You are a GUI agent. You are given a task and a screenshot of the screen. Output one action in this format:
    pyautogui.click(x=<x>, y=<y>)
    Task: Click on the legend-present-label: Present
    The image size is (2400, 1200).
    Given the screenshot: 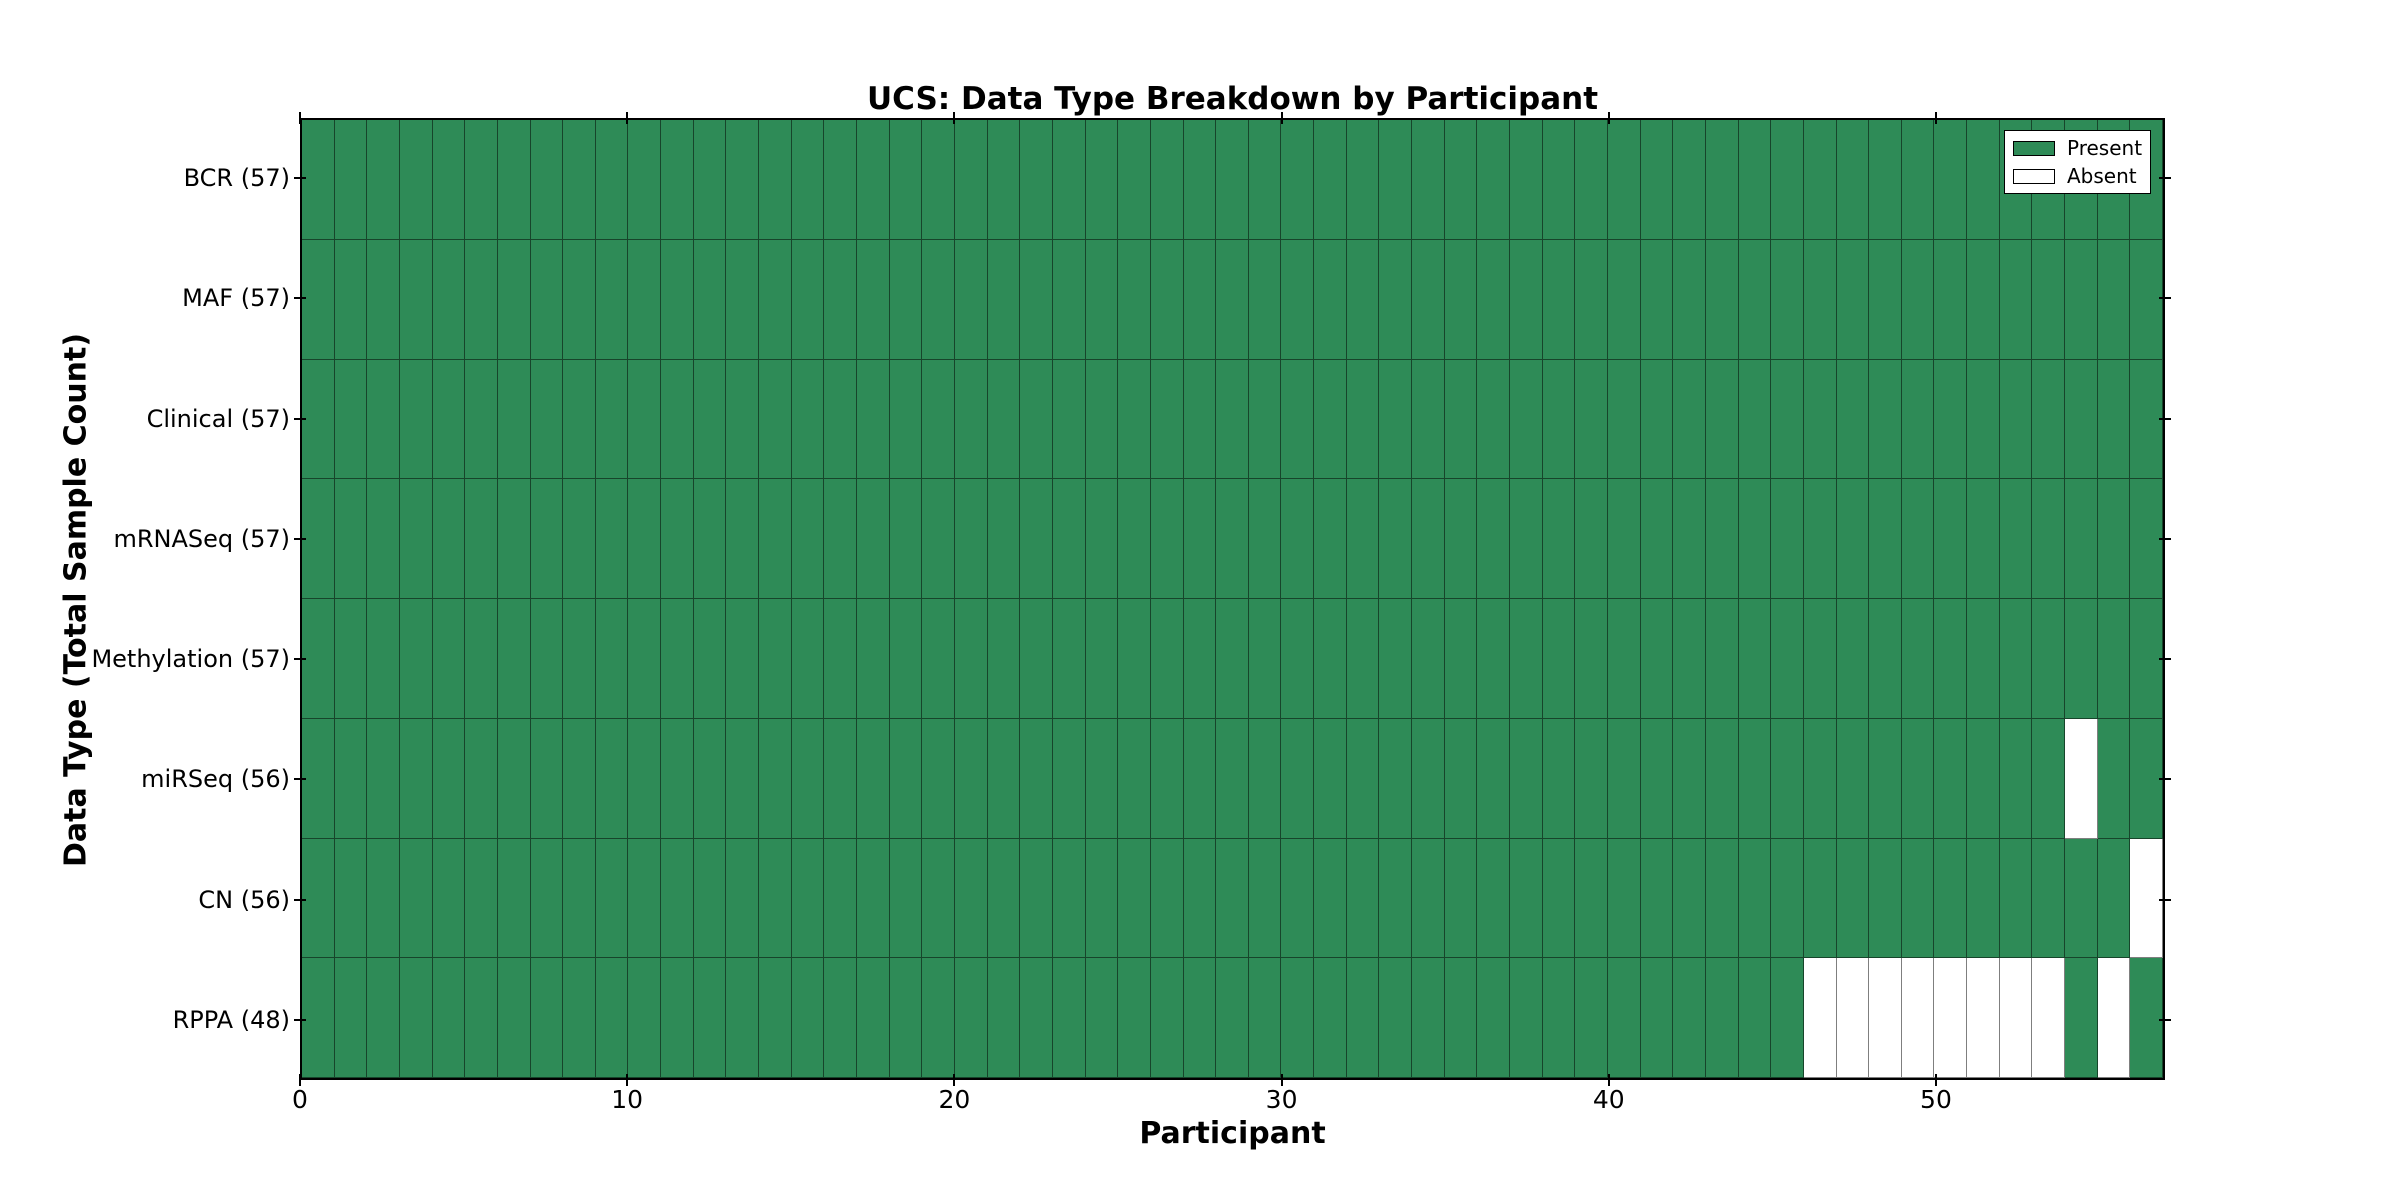 What is the action you would take?
    pyautogui.click(x=2105, y=148)
    